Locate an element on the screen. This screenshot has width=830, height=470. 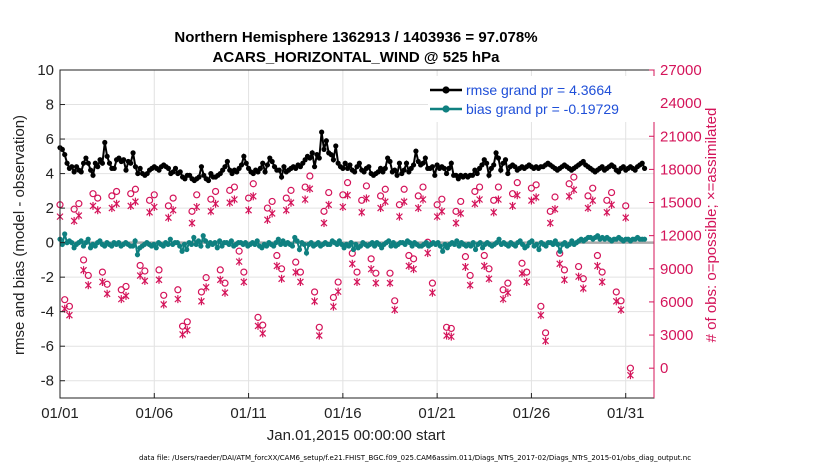
y-right-tick-label-2: 6000 is located at coordinates (676, 302).